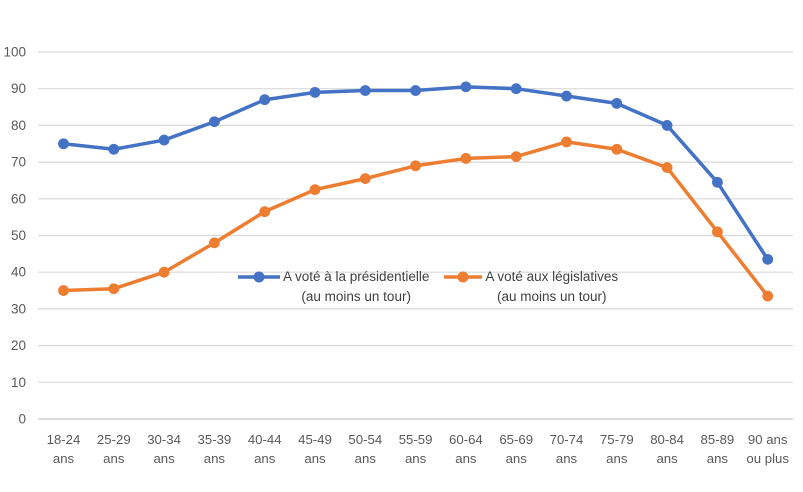  What do you see at coordinates (18, 88) in the screenshot?
I see `y-axis-tick-label: 90` at bounding box center [18, 88].